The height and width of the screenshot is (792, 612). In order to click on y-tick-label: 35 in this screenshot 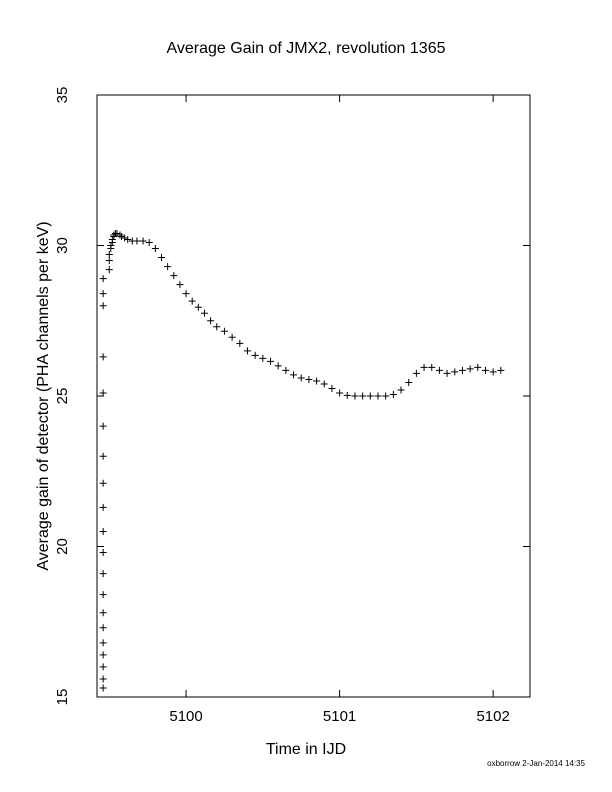, I will do `click(62, 95)`.